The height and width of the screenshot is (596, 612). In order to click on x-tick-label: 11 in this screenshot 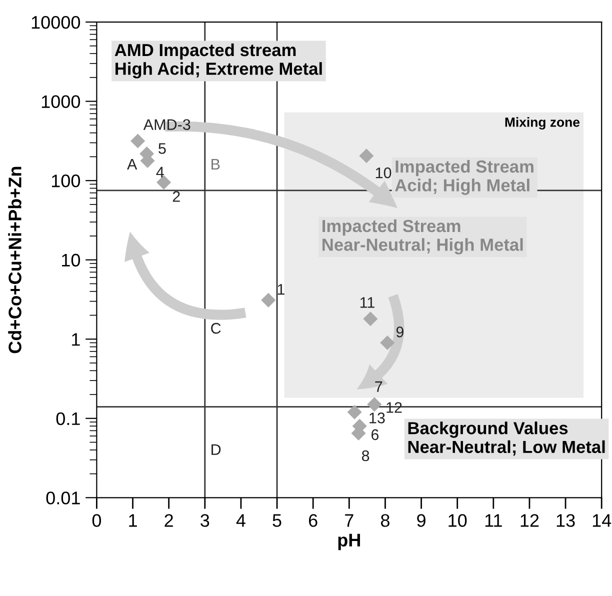, I will do `click(493, 520)`.